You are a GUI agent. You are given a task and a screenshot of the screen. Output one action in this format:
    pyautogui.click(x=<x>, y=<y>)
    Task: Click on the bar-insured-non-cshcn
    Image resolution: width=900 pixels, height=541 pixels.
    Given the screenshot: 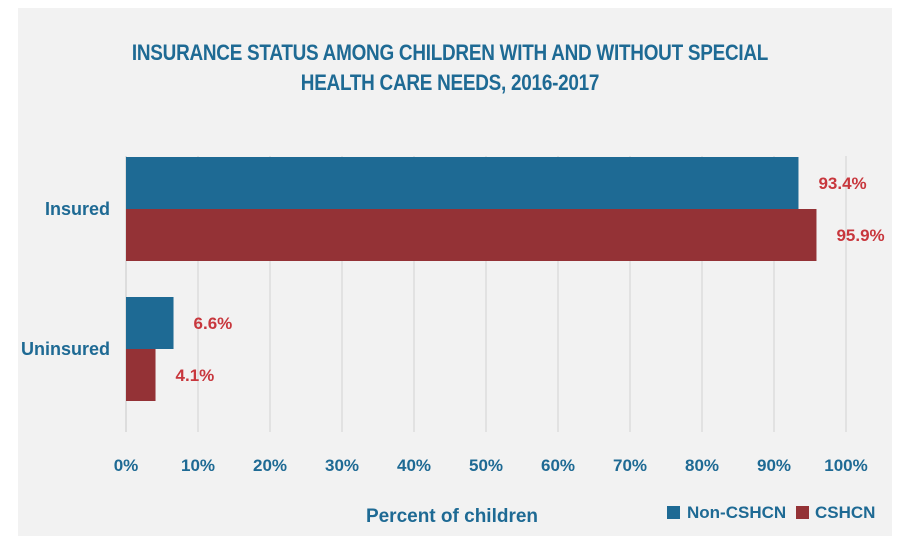 What is the action you would take?
    pyautogui.click(x=462, y=183)
    